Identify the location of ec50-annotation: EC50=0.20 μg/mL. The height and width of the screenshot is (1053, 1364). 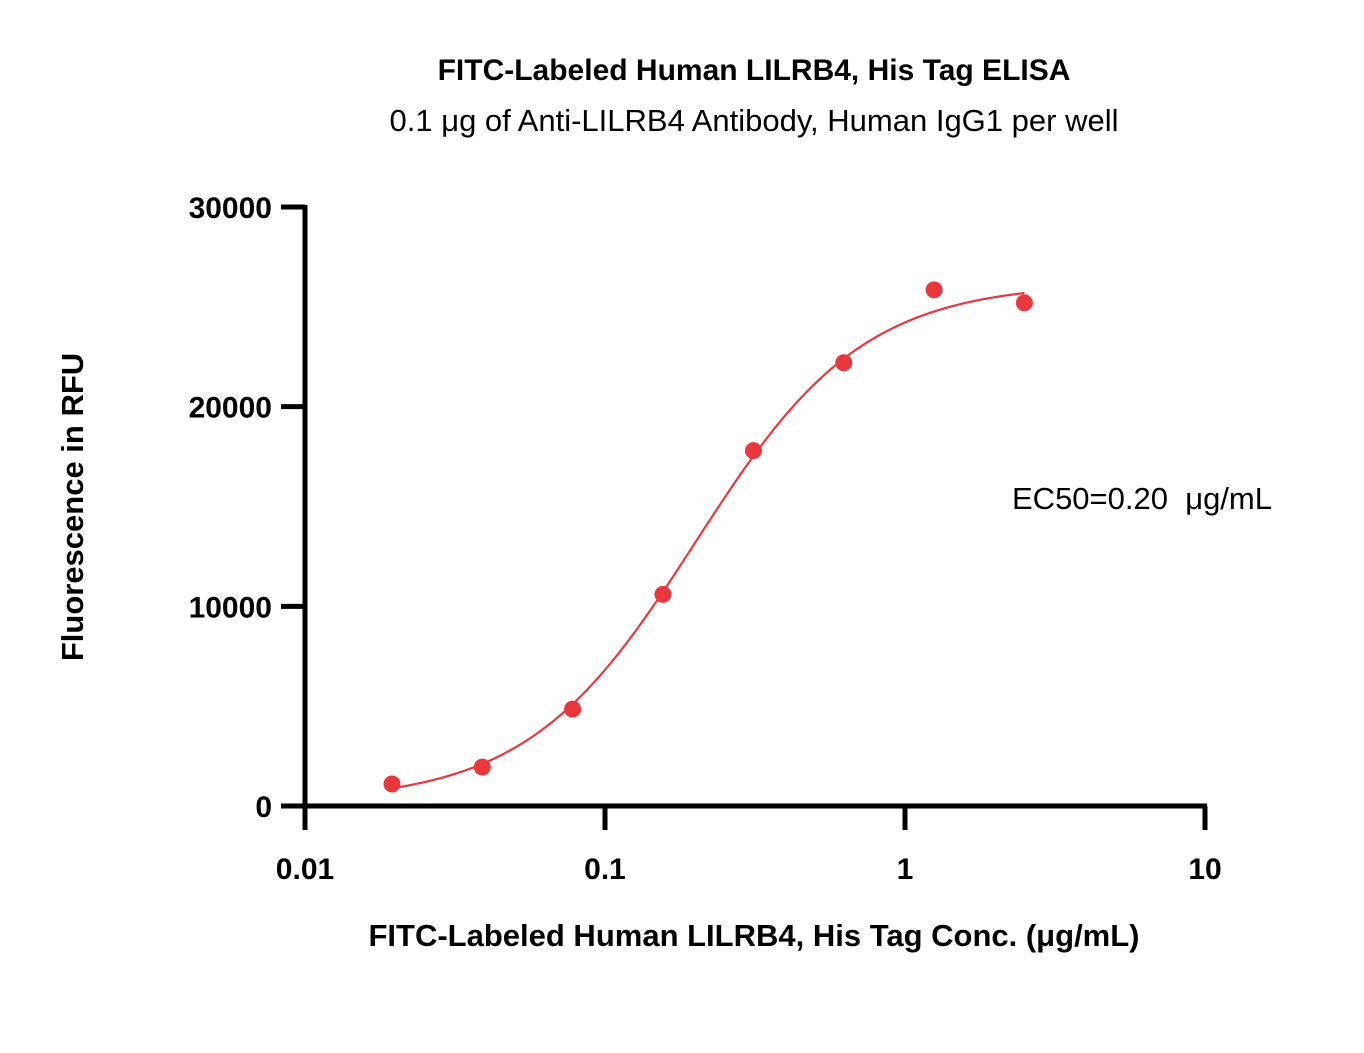
(1142, 498).